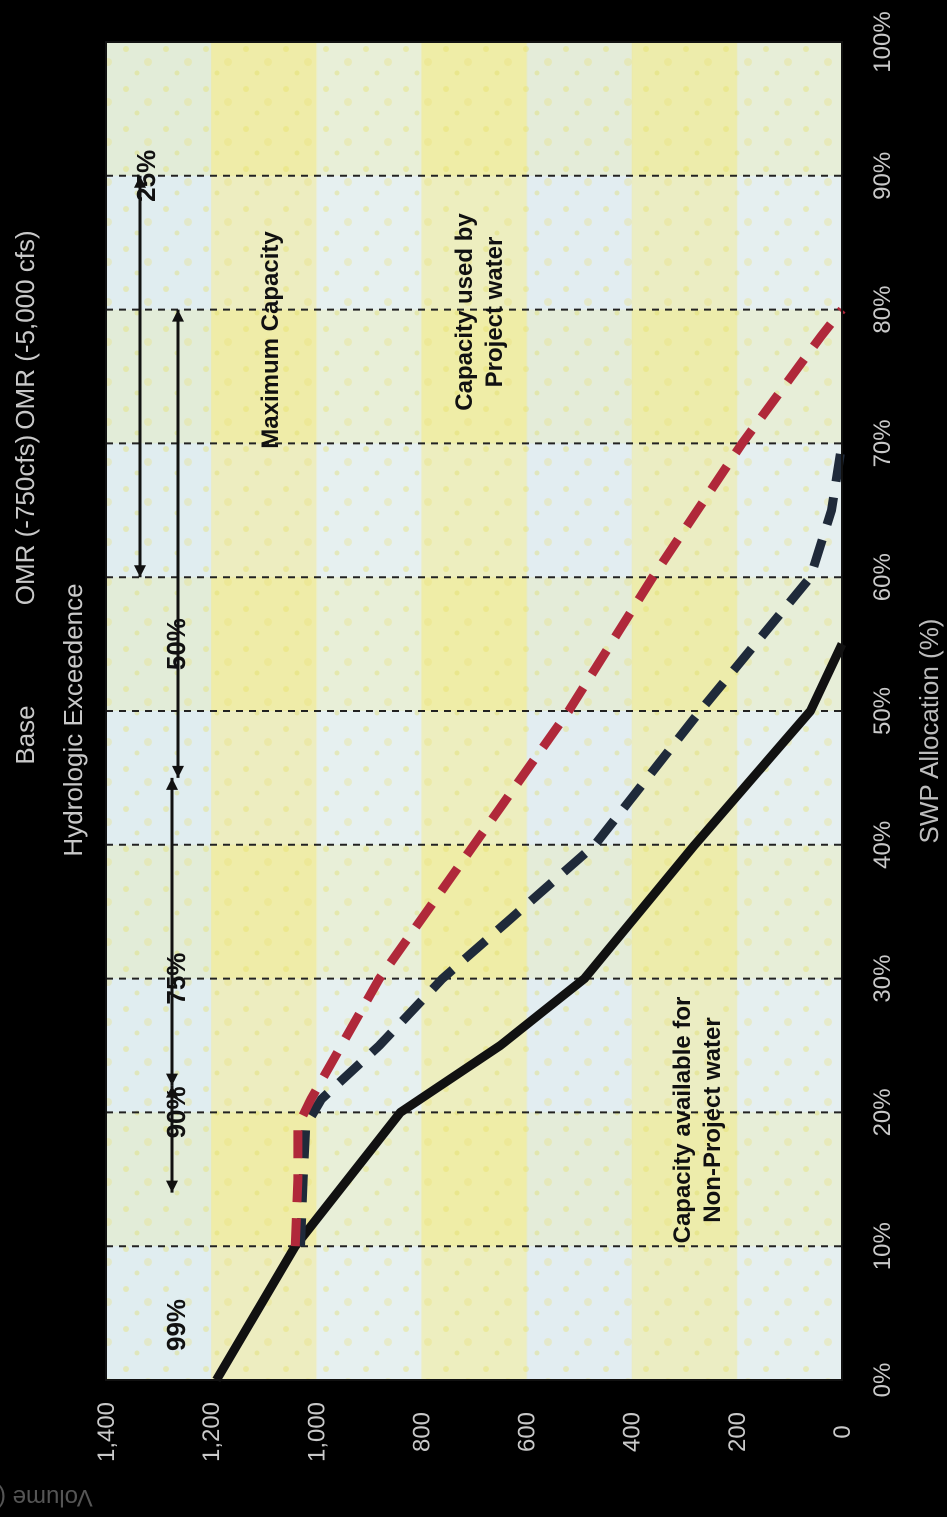 Image resolution: width=947 pixels, height=1517 pixels. I want to click on exceedence-label: 99%, so click(176, 1325).